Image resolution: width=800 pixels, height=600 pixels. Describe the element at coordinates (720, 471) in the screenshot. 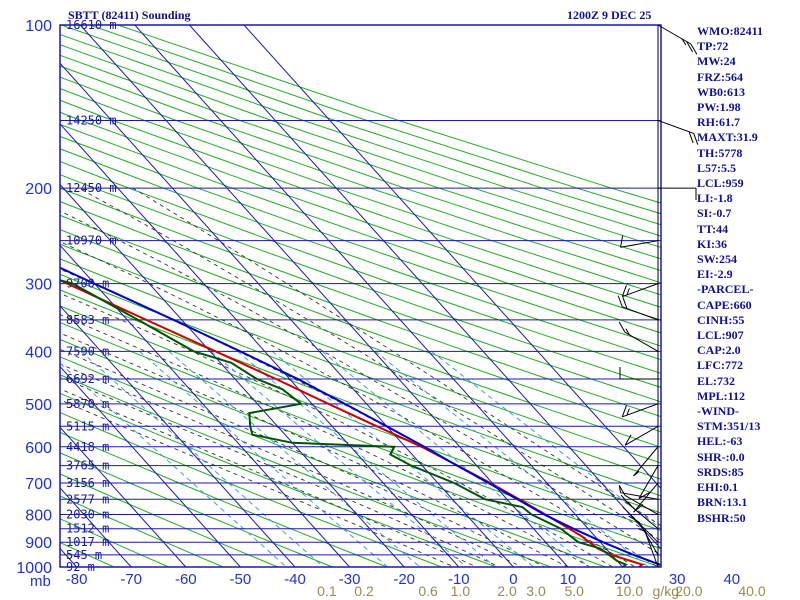

I see `sounding-index-item: SRDS:85` at that location.